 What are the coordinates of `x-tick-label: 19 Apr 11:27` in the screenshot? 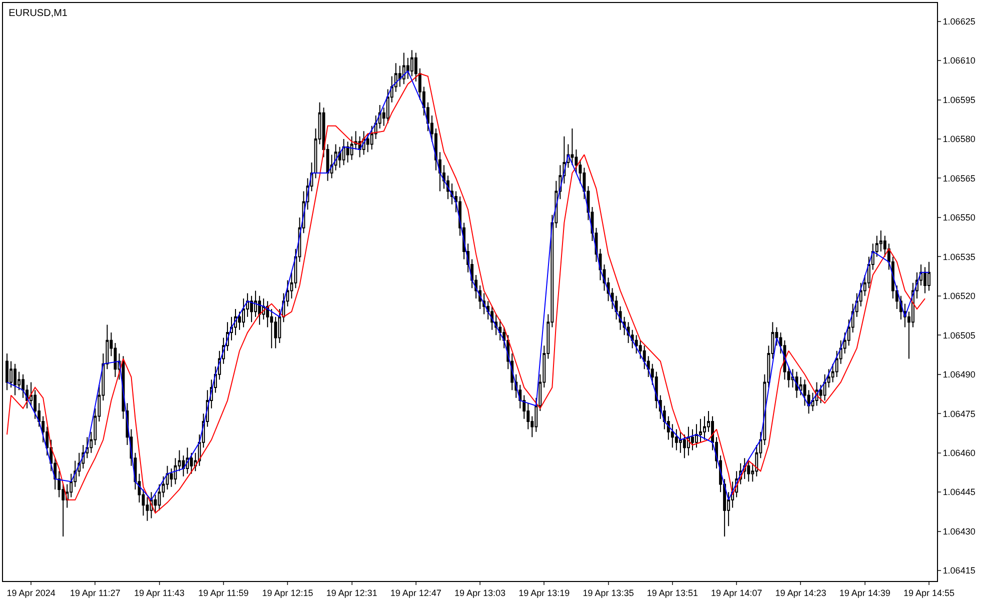 It's located at (95, 593).